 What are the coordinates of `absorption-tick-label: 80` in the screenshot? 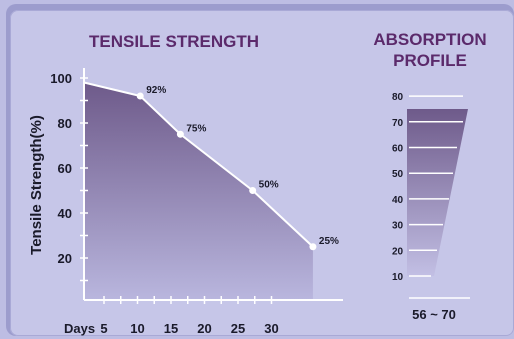 It's located at (398, 97).